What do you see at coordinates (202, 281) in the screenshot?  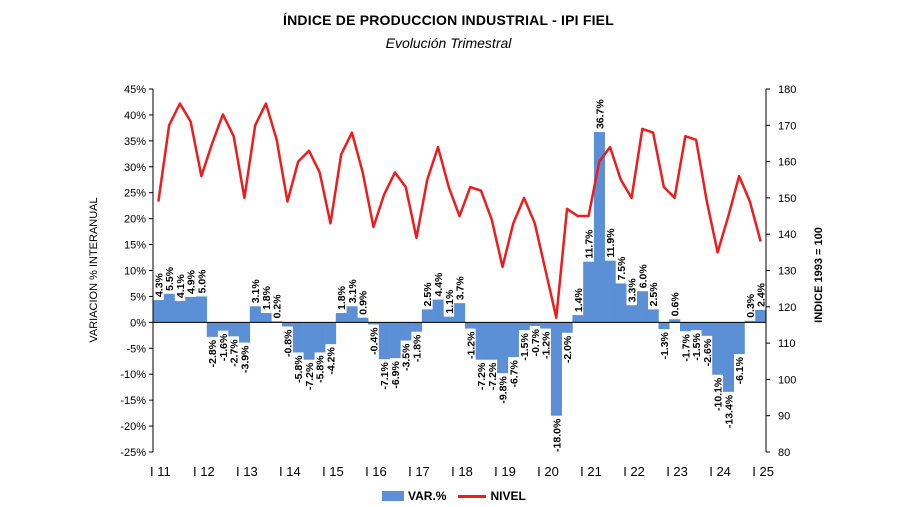 I see `data-label-I-12: 5.0%` at bounding box center [202, 281].